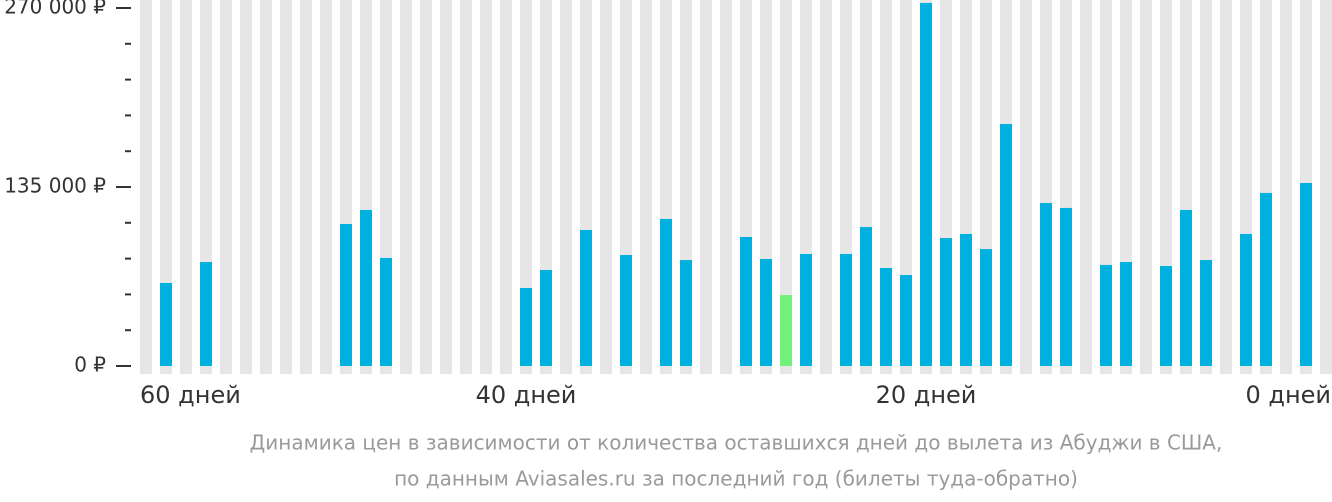 This screenshot has width=1332, height=502. I want to click on x-tick-label: 20 дней, so click(926, 395).